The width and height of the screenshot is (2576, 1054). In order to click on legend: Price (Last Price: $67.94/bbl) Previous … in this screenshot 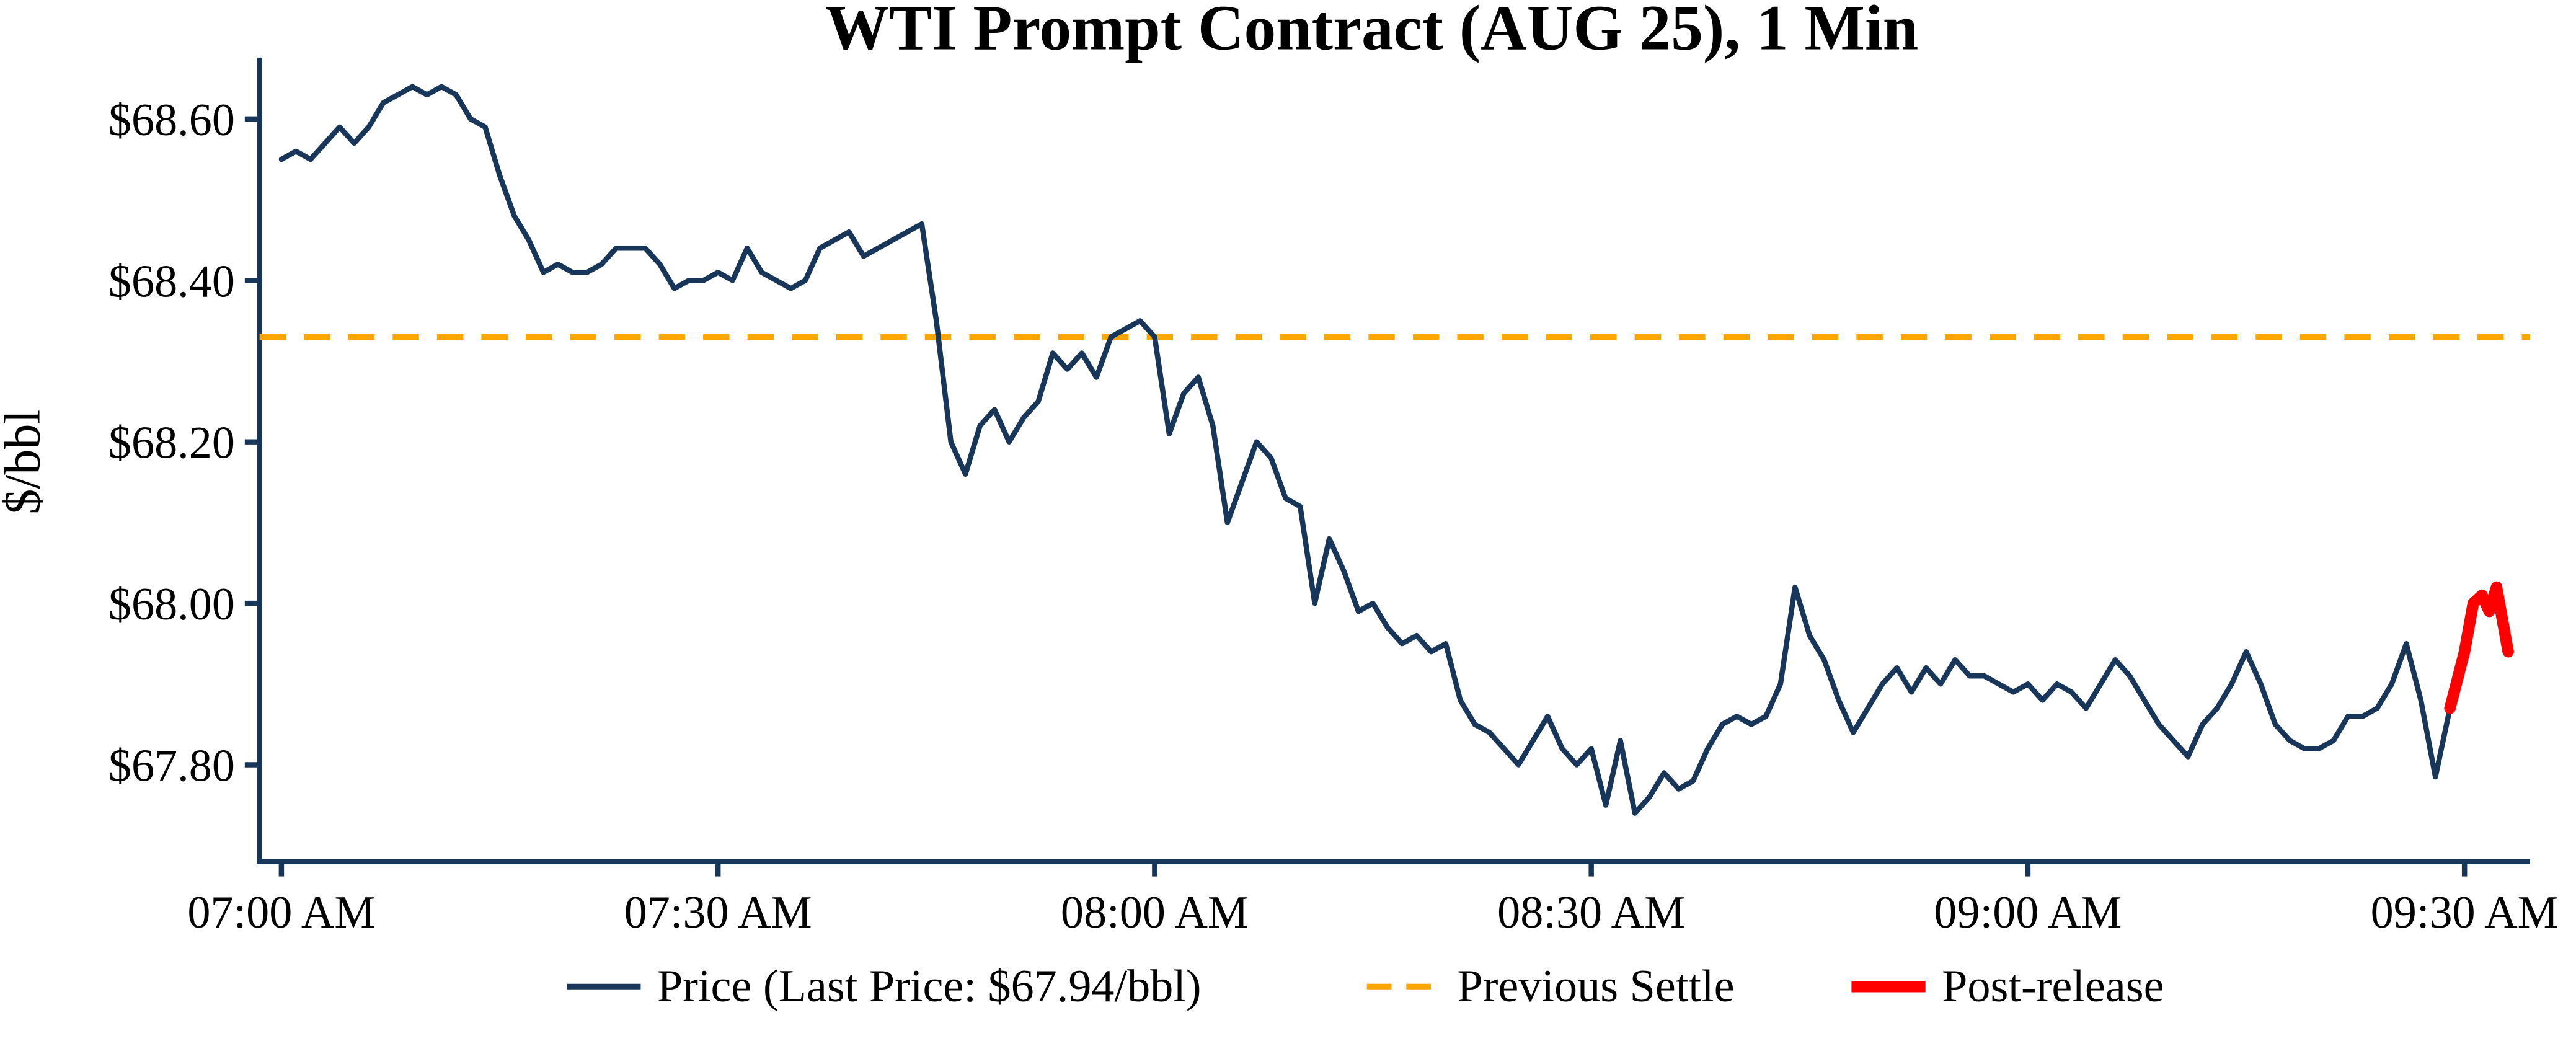, I will do `click(1365, 986)`.